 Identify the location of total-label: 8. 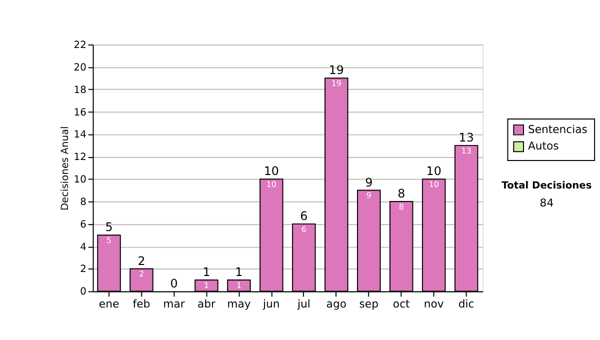
(402, 193).